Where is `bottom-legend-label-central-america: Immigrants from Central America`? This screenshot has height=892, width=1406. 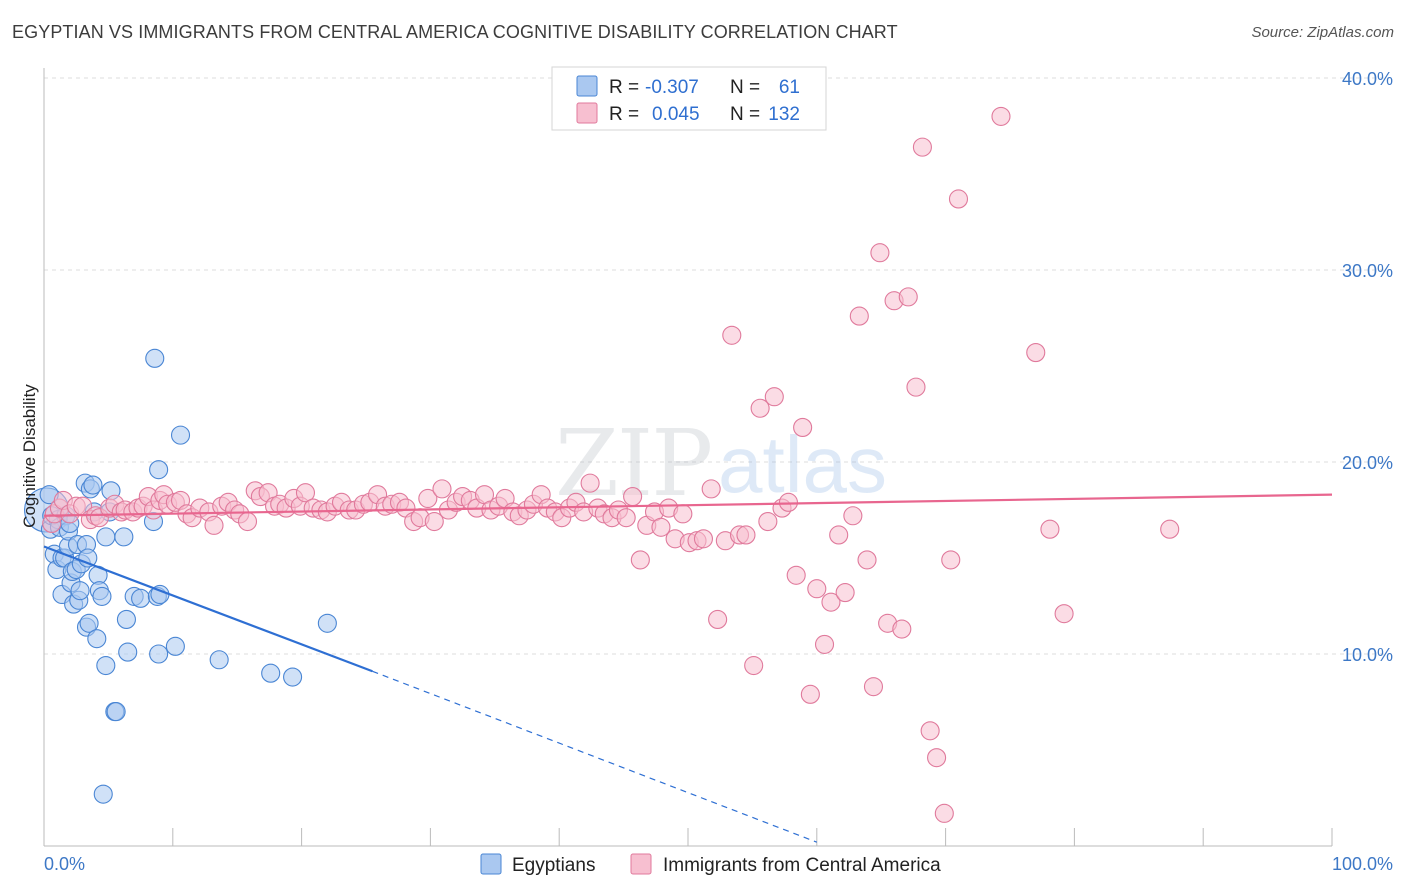 bottom-legend-label-central-america: Immigrants from Central America is located at coordinates (802, 865).